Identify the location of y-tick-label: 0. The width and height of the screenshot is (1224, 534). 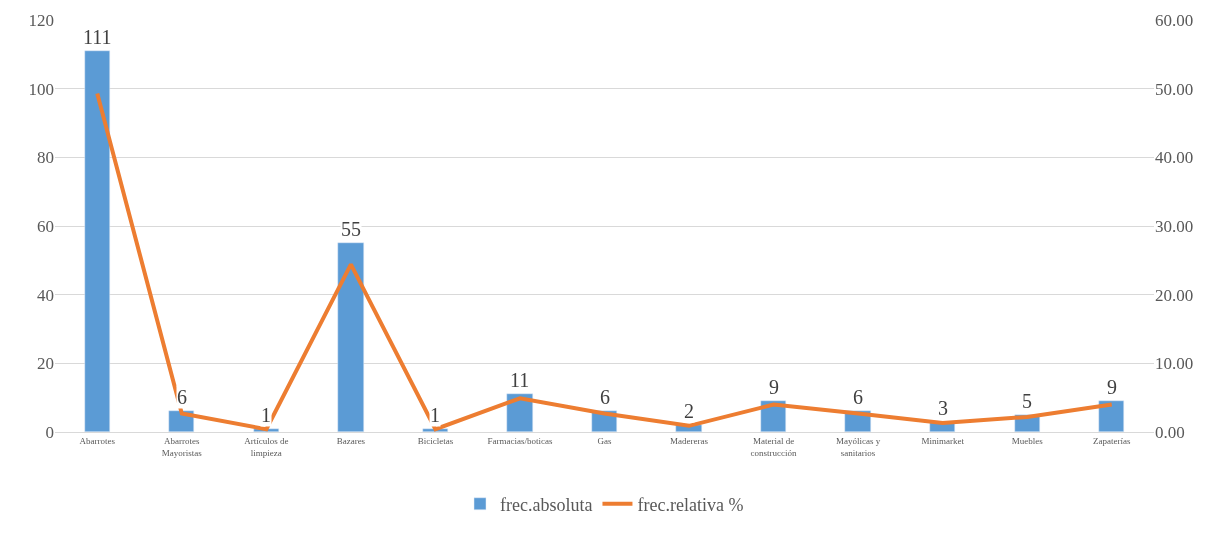
(49, 432).